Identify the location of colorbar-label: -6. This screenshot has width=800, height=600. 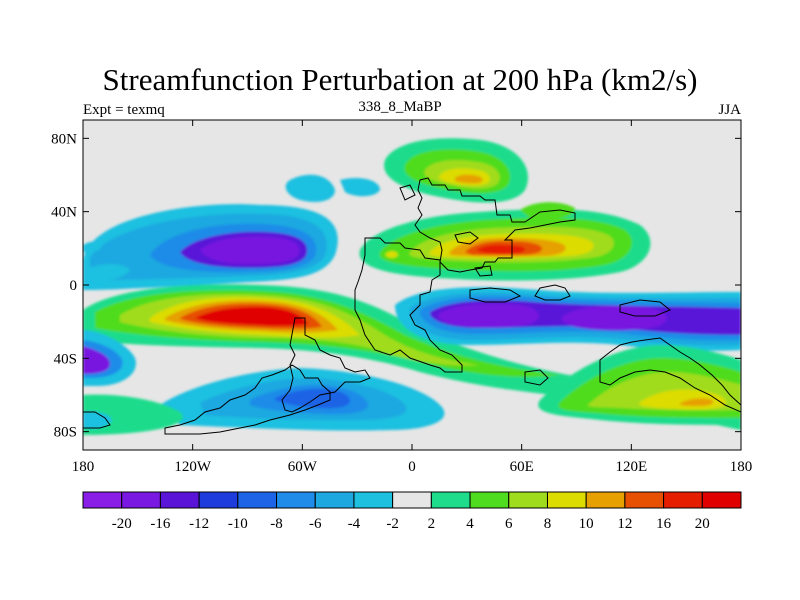
(315, 524).